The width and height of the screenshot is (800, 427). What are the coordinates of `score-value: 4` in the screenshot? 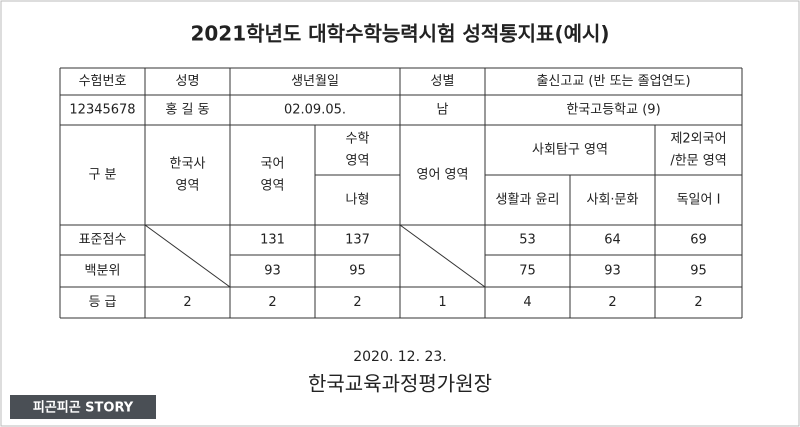 It's located at (527, 302).